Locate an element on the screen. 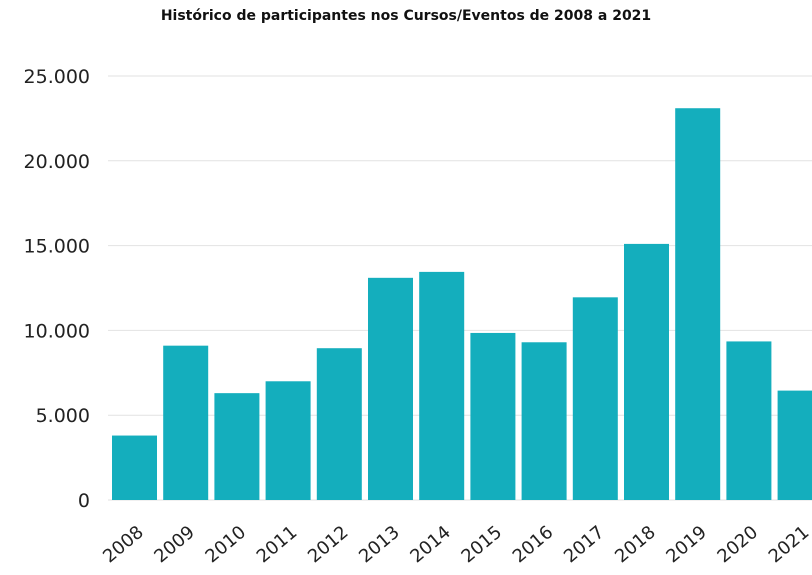 Image resolution: width=812 pixels, height=575 pixels. y-tick-label: 20.000 is located at coordinates (57, 162).